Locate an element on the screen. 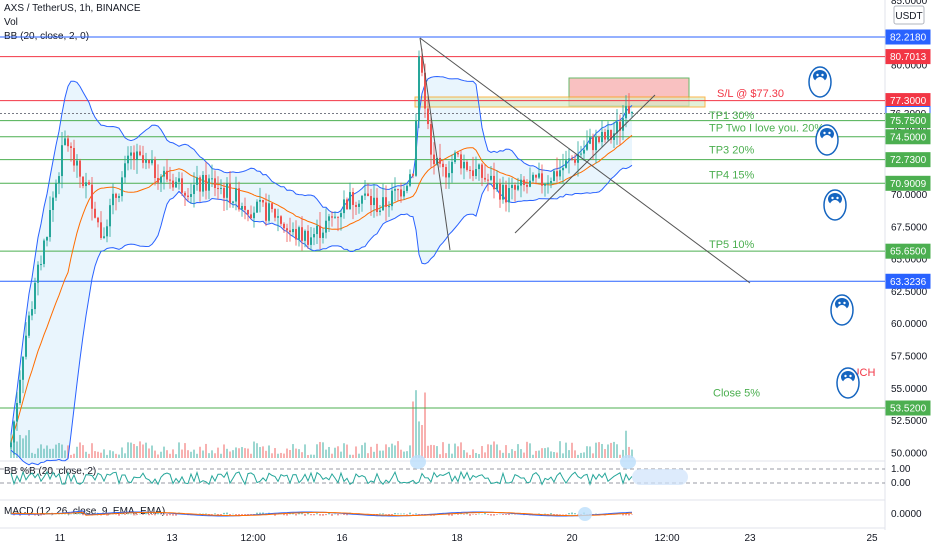 This screenshot has width=932, height=550. annotation-text: TP Two I love you. 20% is located at coordinates (766, 129).